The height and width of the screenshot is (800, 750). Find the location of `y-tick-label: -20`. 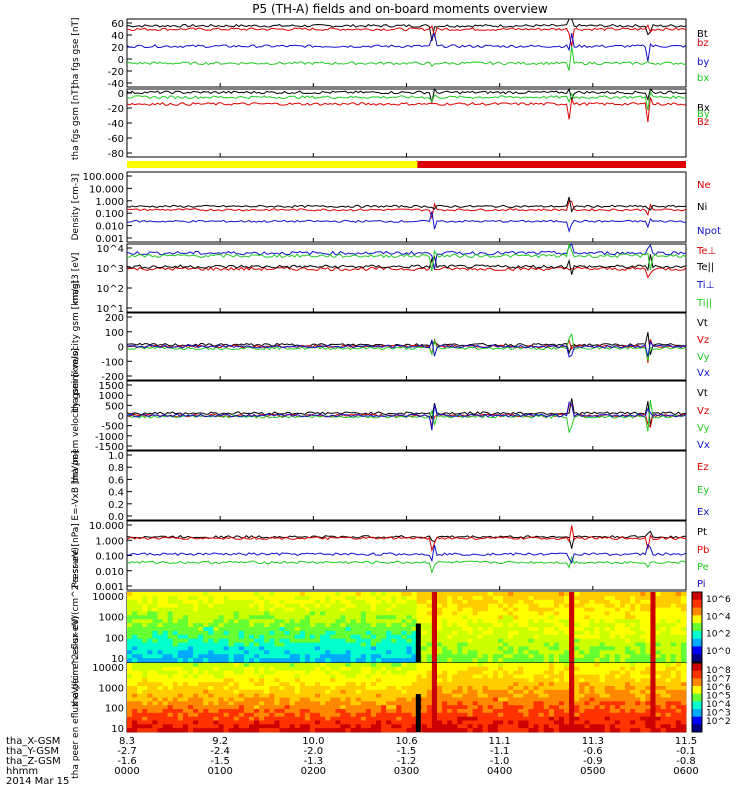

y-tick-label: -20 is located at coordinates (116, 109).